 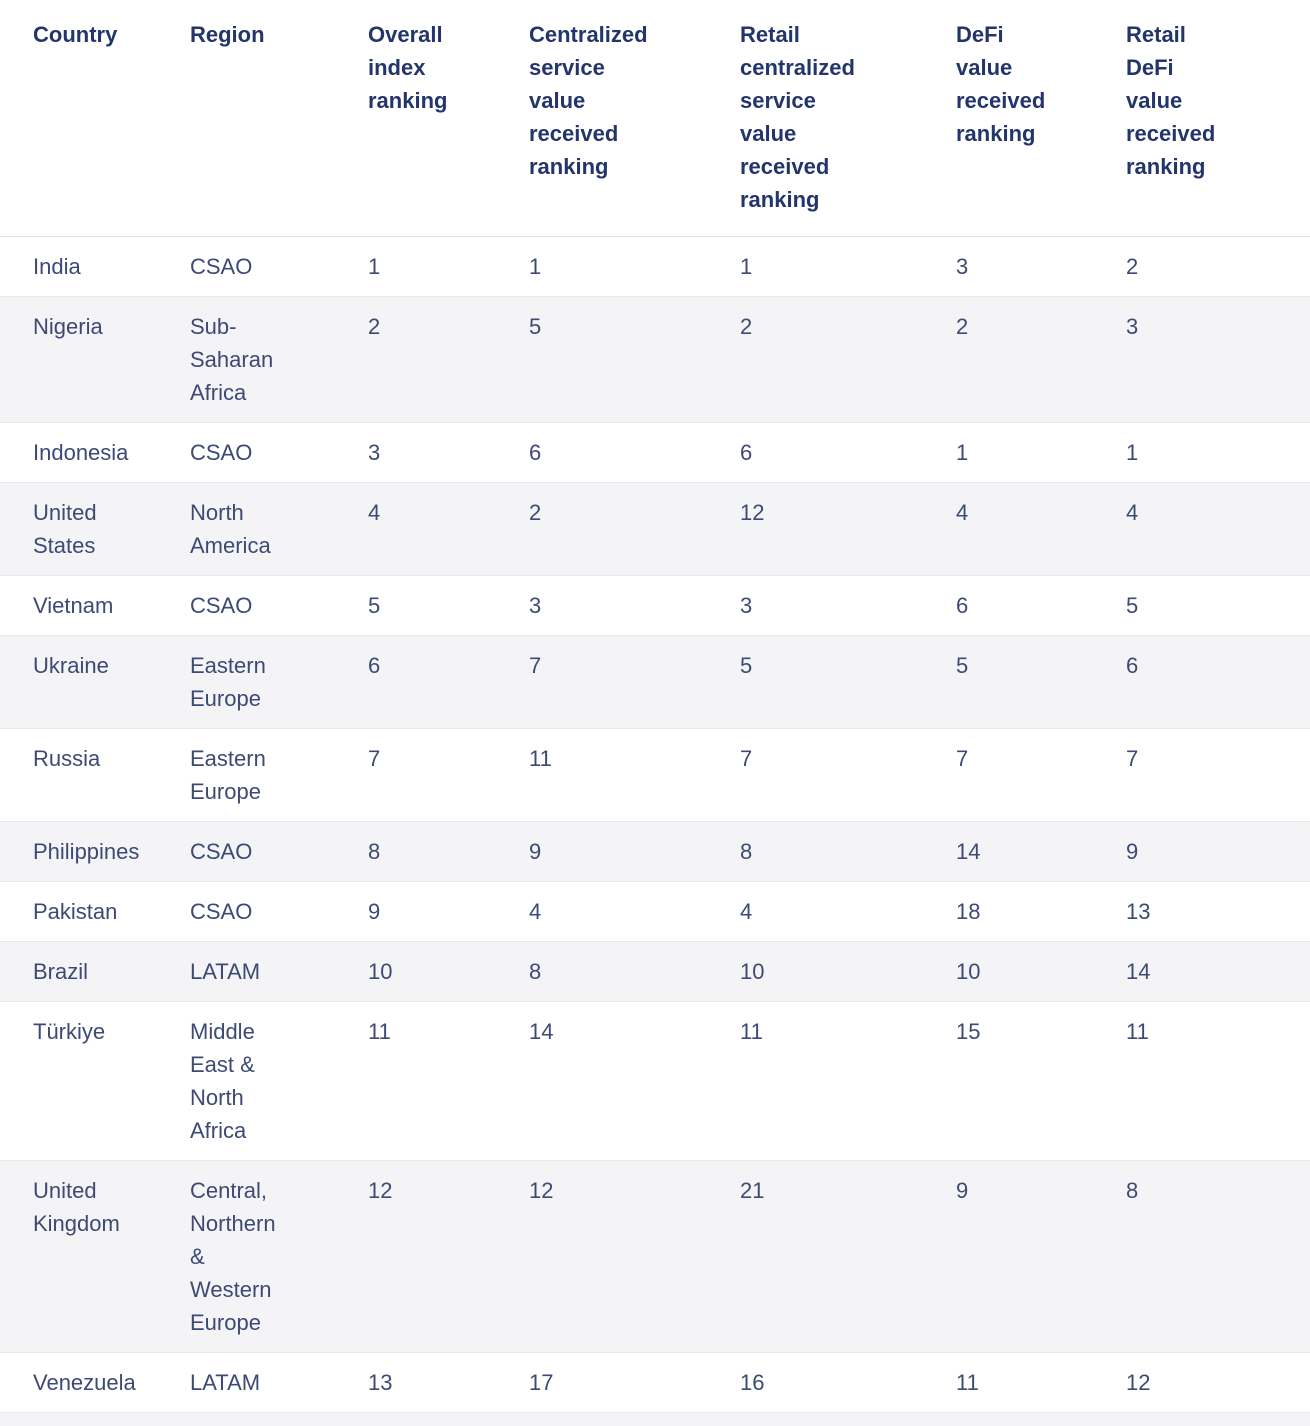 I want to click on overall-index-ranking-cell: 12, so click(x=380, y=1190).